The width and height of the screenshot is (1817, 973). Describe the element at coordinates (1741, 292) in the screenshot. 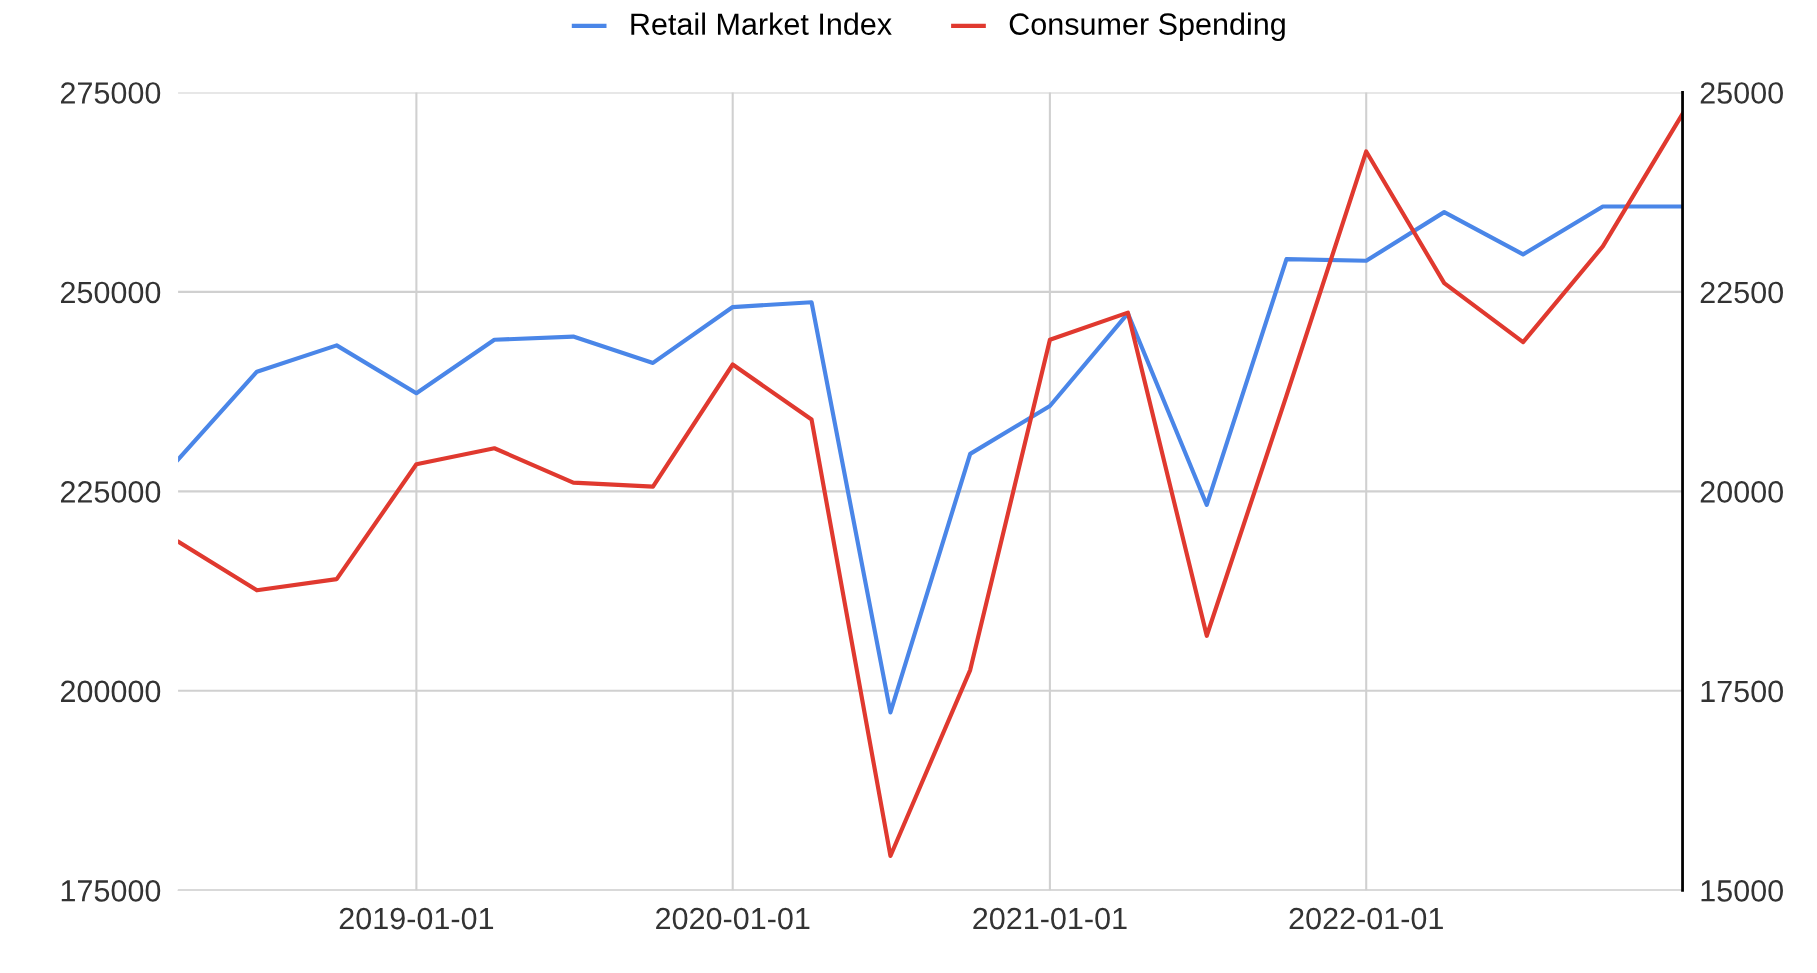

I see `y2-tick-label: 22500` at that location.